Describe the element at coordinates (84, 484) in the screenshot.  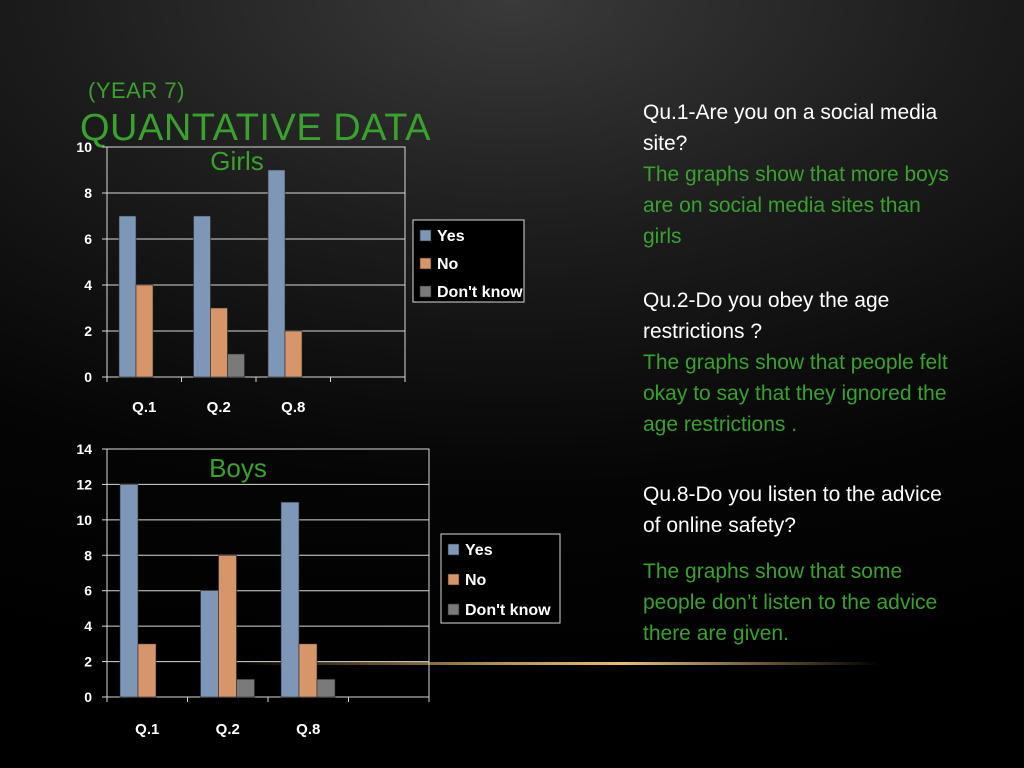
I see `chart-1-ytick-label: 12` at that location.